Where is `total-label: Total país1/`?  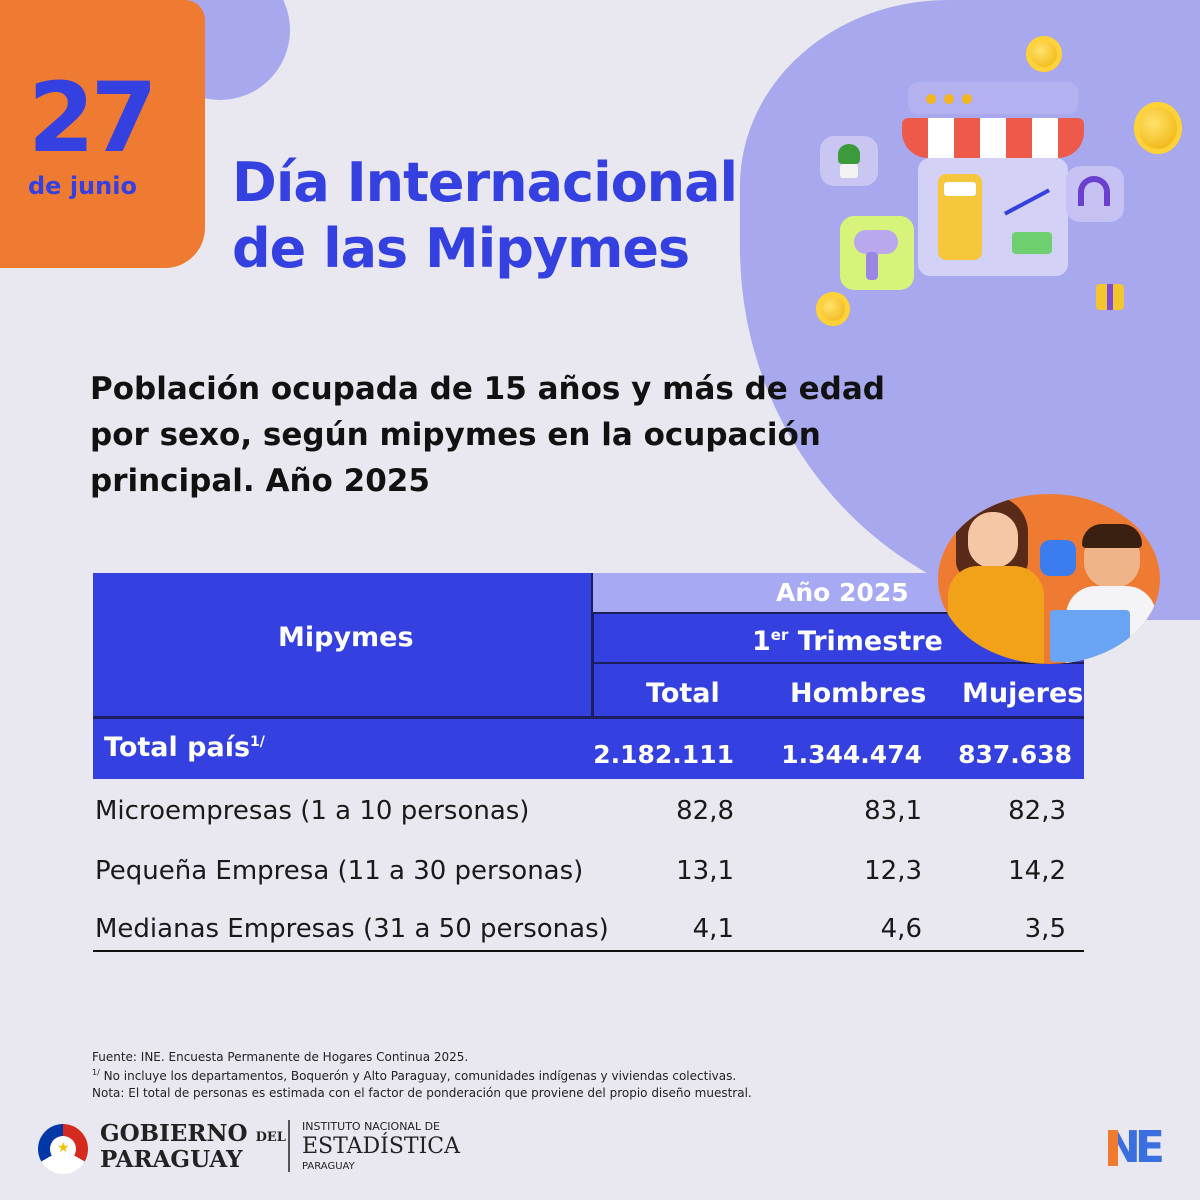 total-label: Total país1/ is located at coordinates (184, 747).